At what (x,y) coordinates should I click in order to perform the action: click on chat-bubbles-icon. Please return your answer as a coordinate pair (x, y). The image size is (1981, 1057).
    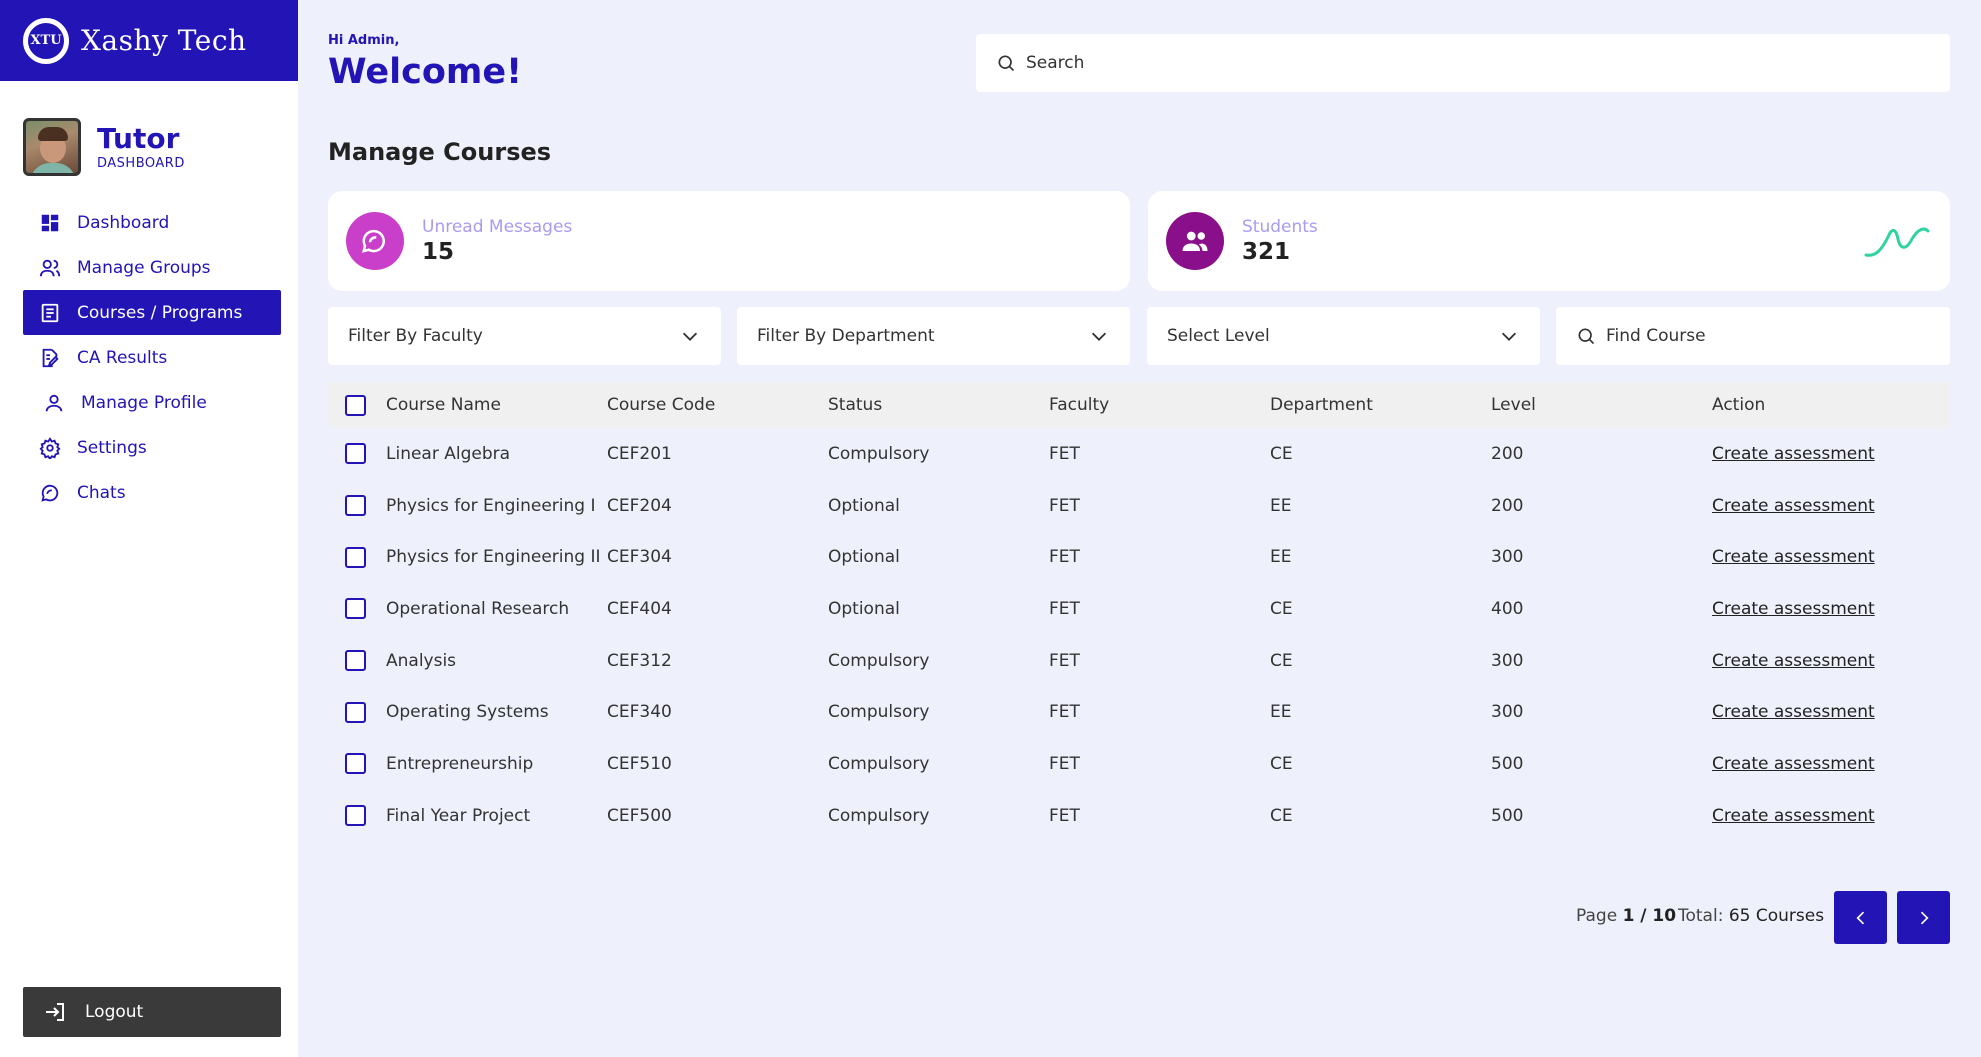
    Looking at the image, I should click on (373, 241).